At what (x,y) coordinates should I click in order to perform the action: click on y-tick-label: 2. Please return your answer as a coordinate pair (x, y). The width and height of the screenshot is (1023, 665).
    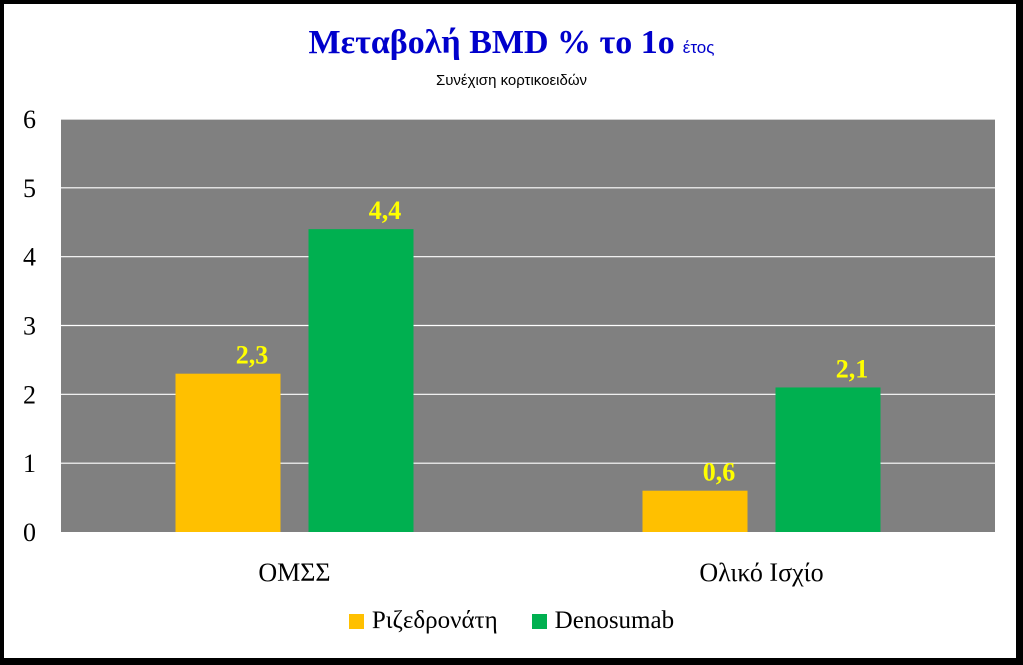
    Looking at the image, I should click on (29, 394).